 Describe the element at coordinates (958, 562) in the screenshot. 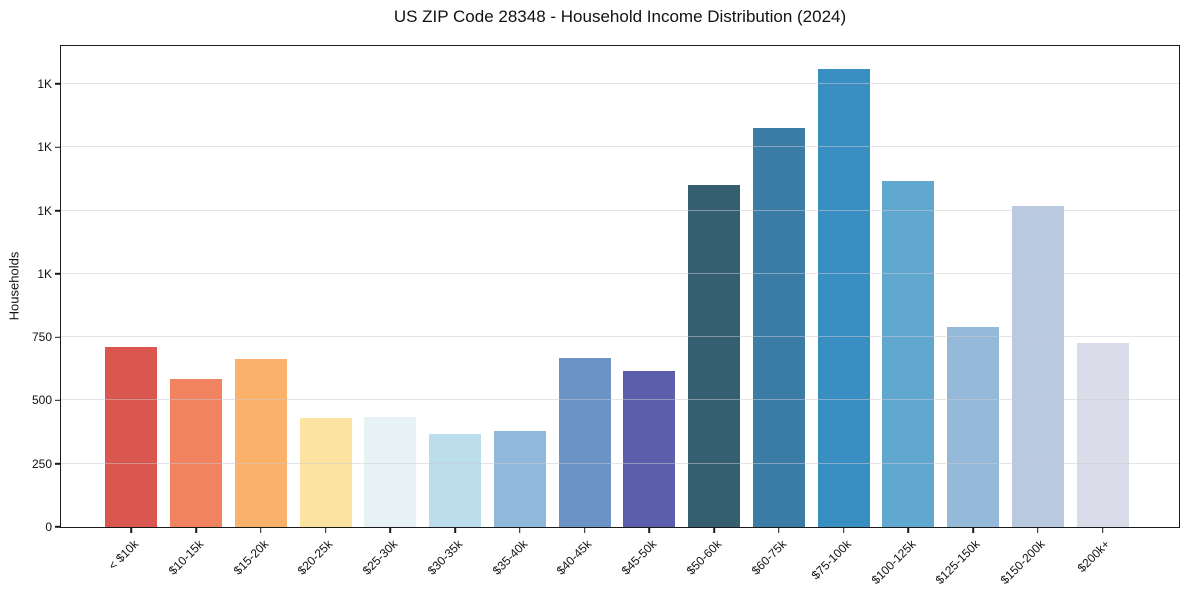

I see `x-tick-label: $125-150k` at that location.